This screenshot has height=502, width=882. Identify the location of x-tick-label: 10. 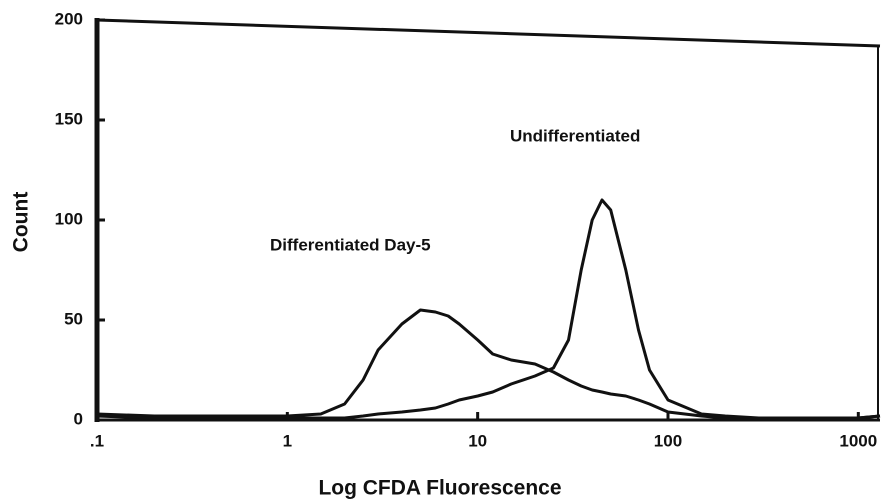
(477, 440).